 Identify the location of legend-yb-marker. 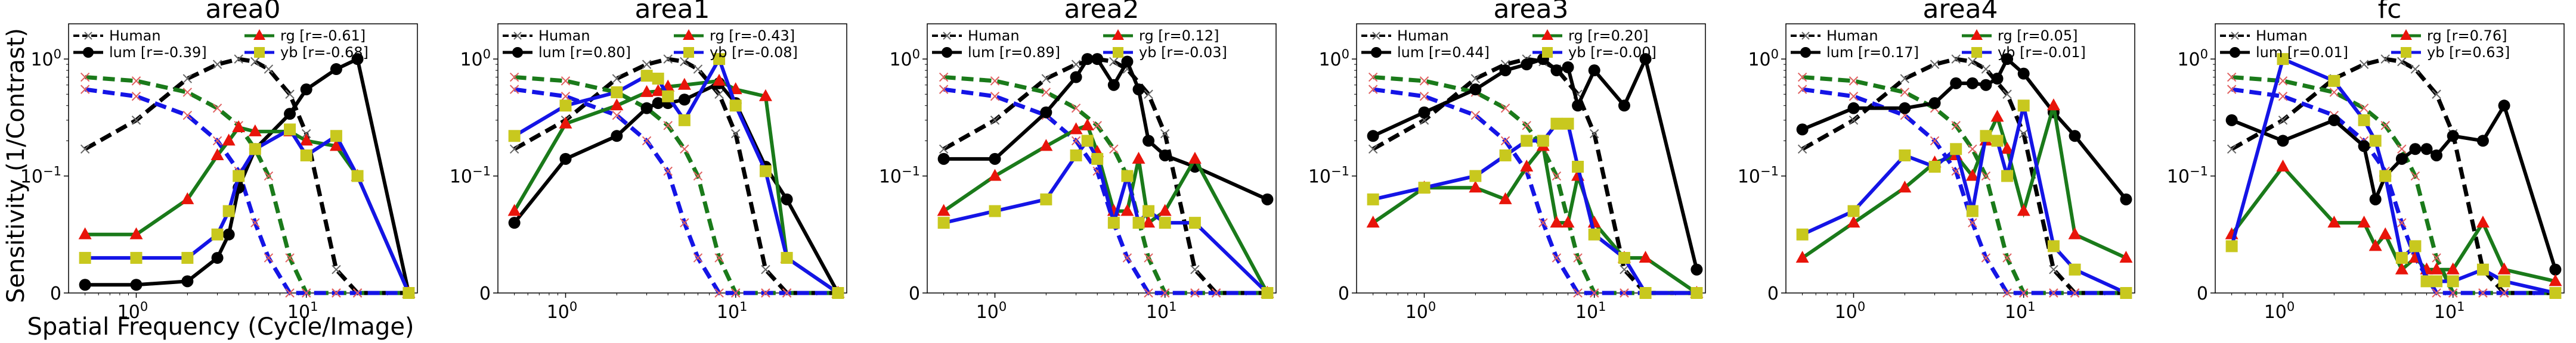
(259, 53).